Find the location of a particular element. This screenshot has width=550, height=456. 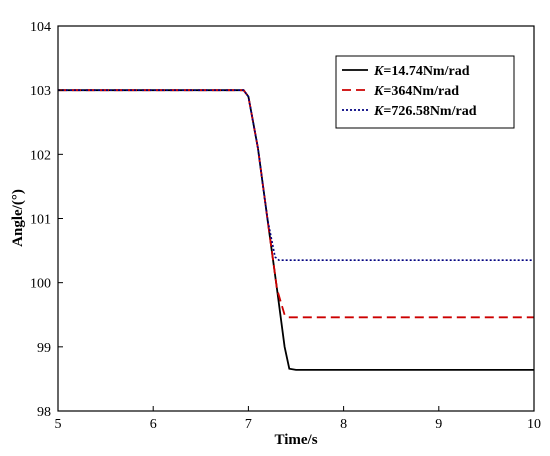

x-axis-title: Time/s is located at coordinates (295, 440).